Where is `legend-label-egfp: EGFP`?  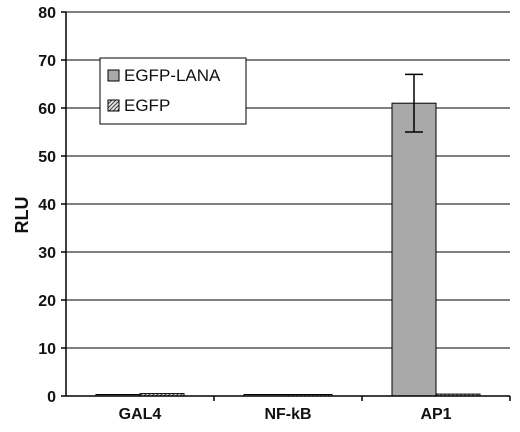 legend-label-egfp: EGFP is located at coordinates (147, 105).